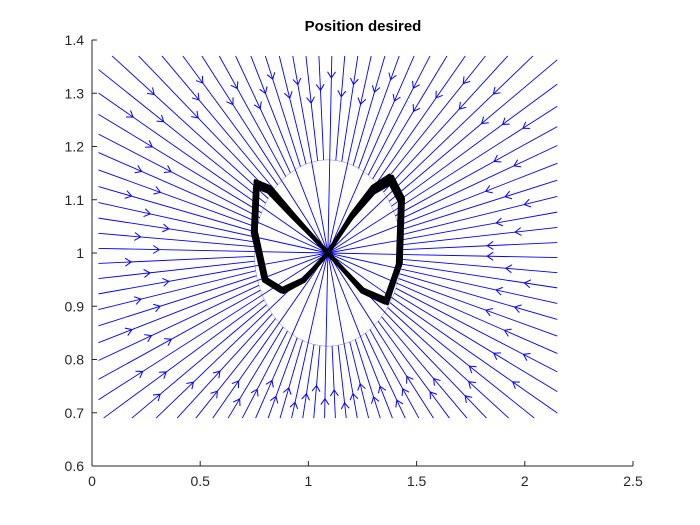 Image resolution: width=700 pixels, height=525 pixels. I want to click on y-tick-label: 1.2, so click(75, 147).